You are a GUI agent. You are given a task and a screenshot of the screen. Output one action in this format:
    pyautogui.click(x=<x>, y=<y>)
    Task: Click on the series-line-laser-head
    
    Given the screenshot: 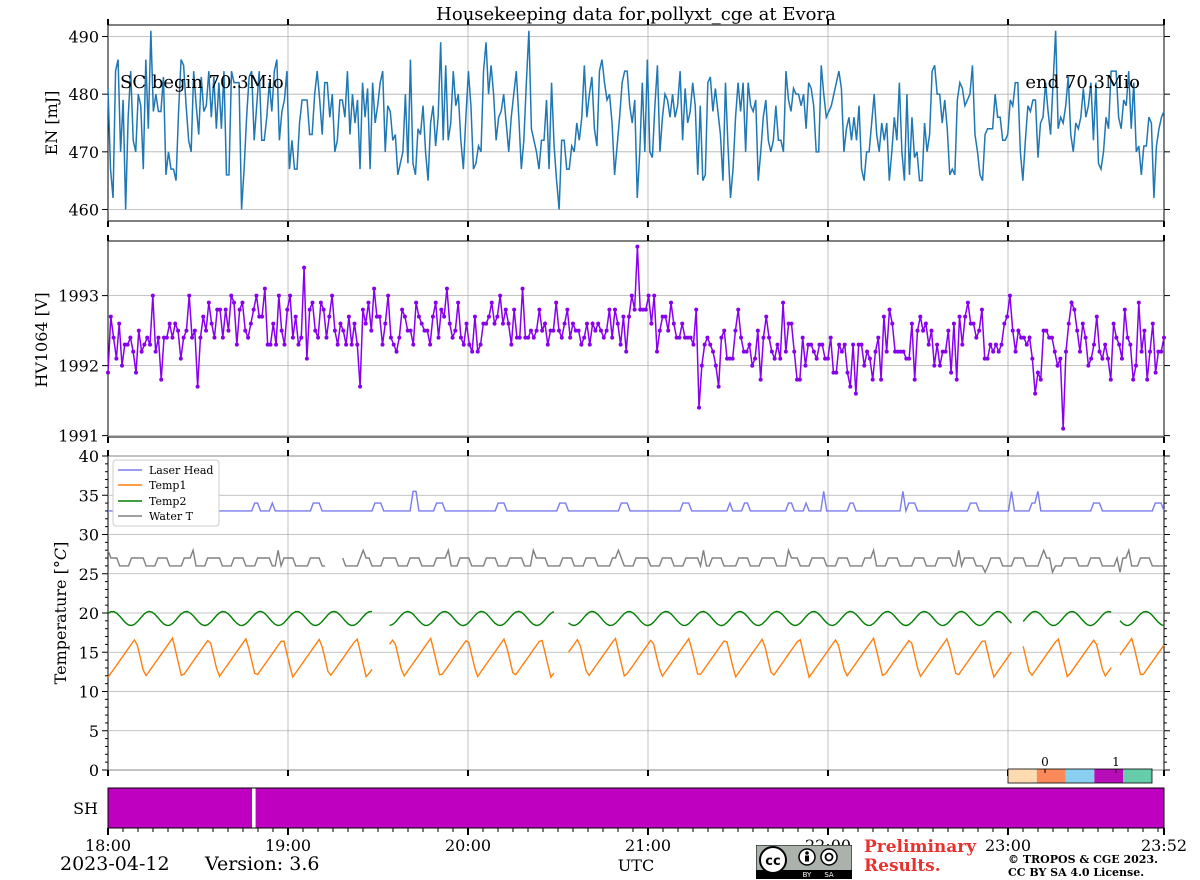 What is the action you would take?
    pyautogui.click(x=636, y=502)
    